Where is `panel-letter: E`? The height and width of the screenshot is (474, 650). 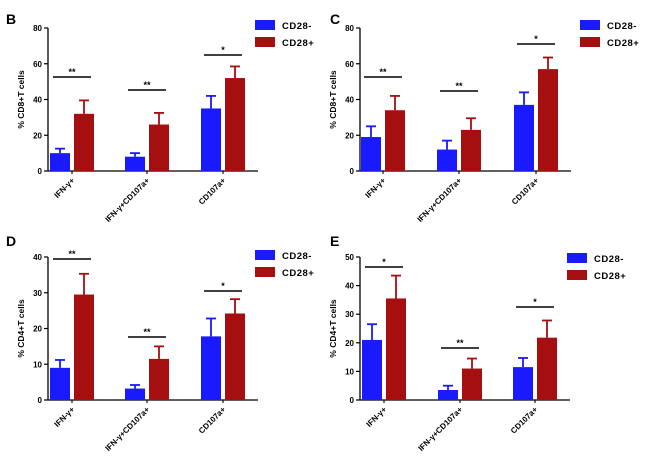 panel-letter: E is located at coordinates (334, 241).